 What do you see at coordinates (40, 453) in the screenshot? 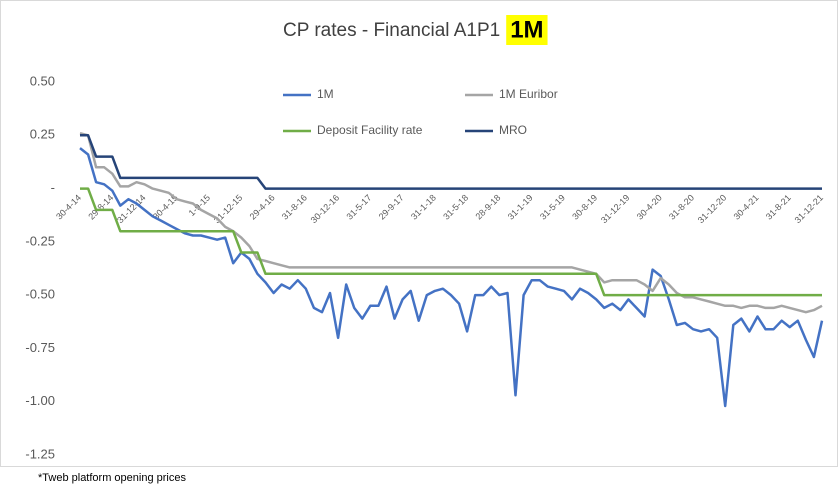
I see `y-tick-label: -1.25` at bounding box center [40, 453].